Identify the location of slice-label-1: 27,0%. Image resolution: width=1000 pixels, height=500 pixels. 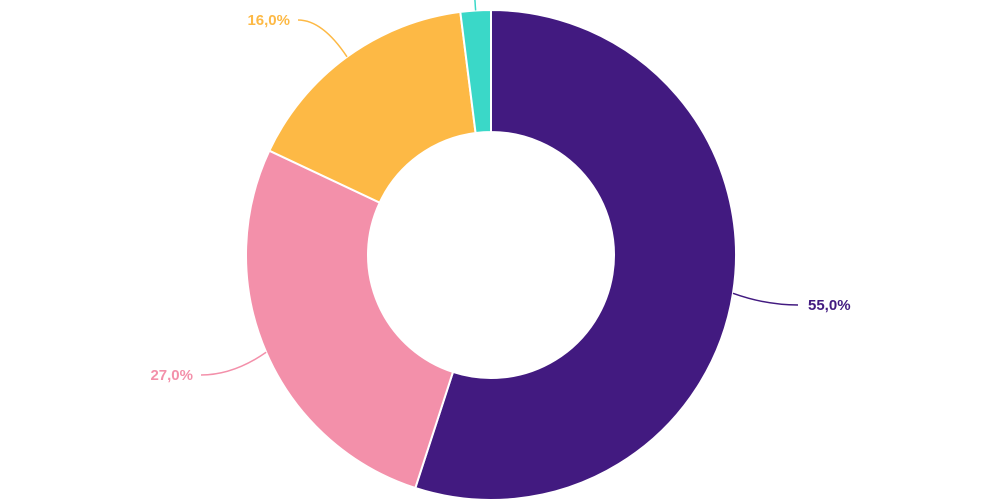
(171, 375).